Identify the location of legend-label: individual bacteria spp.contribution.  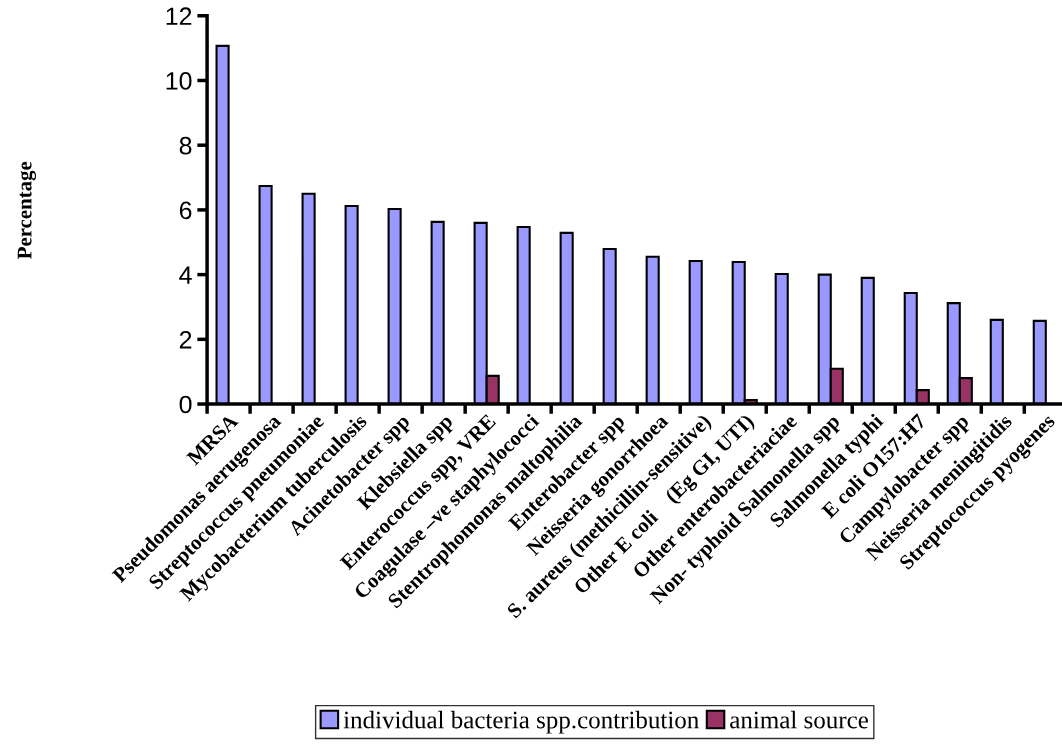
(521, 722).